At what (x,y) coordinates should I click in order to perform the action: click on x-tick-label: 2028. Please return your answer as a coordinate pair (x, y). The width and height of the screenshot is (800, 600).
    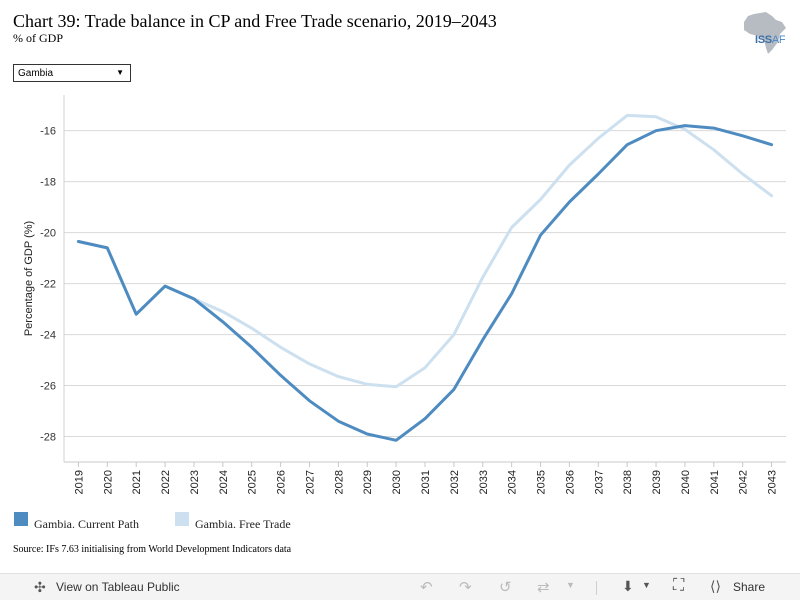
    Looking at the image, I should click on (339, 482).